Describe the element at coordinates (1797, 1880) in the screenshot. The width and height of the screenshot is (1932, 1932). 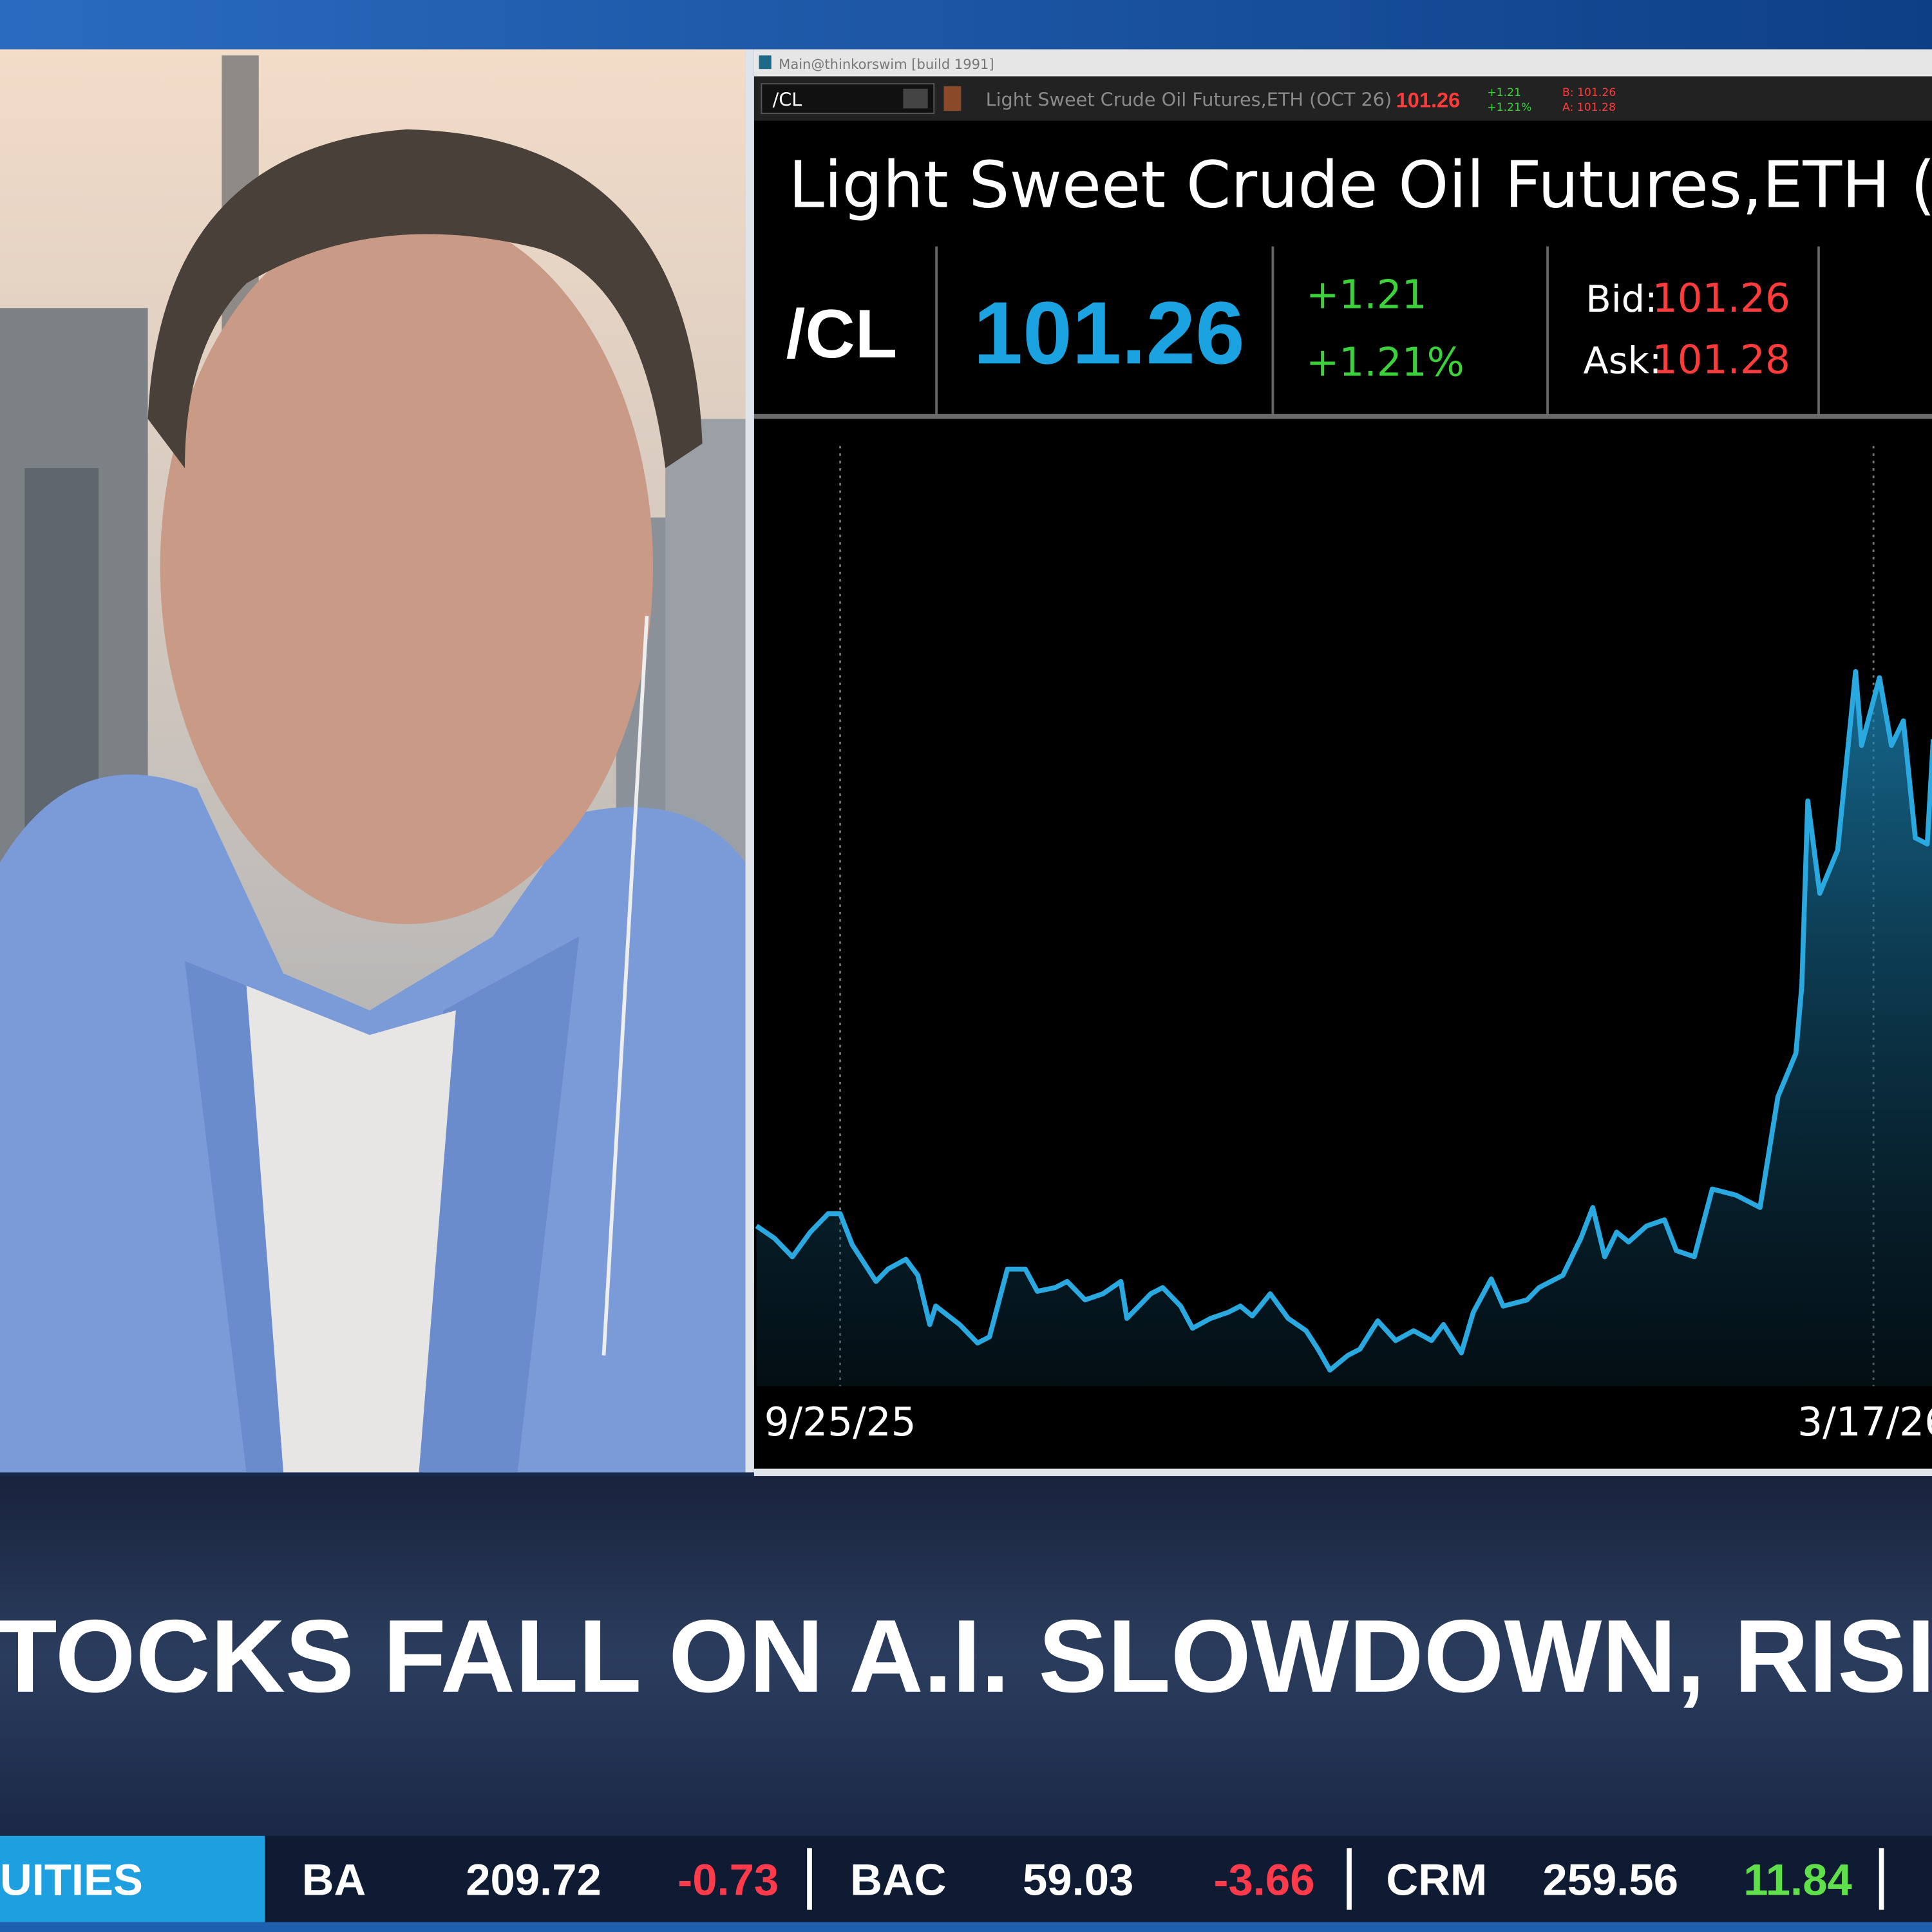
I see `ticker-change: 11.84` at that location.